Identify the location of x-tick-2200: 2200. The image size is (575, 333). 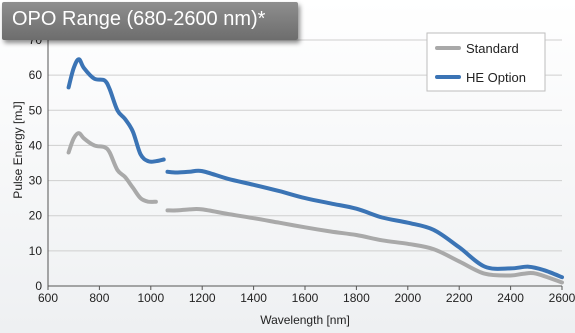
(459, 298).